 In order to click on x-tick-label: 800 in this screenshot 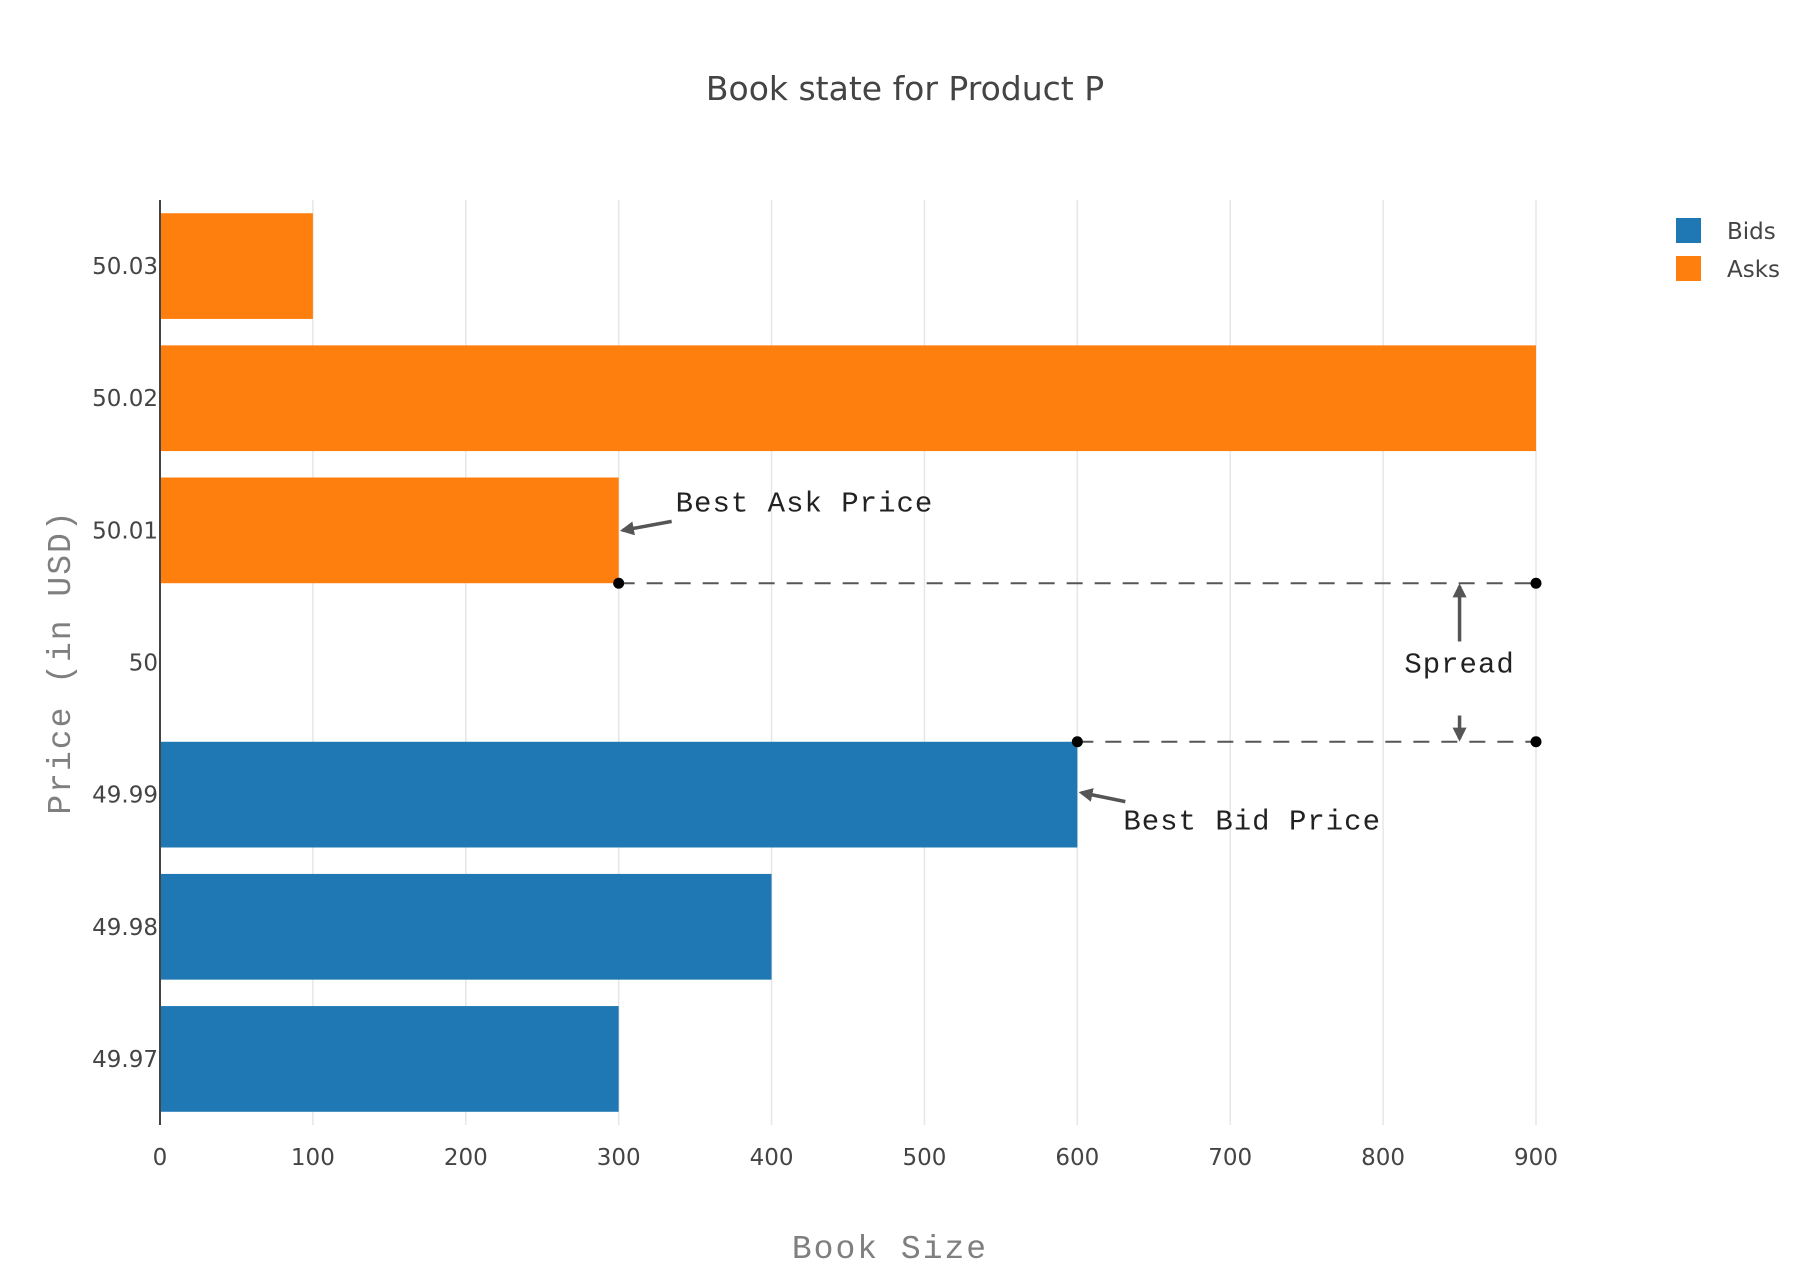, I will do `click(1383, 1158)`.